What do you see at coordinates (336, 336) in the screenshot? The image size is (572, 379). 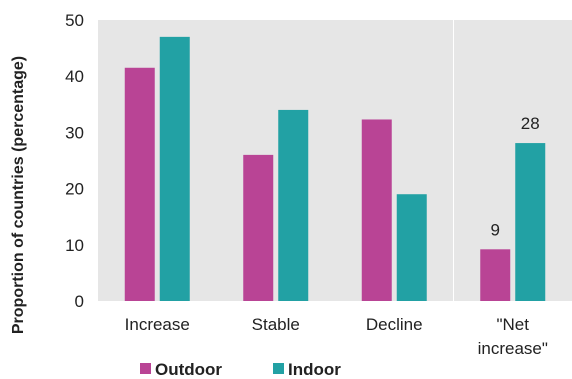 I see `x-axis: Increase Stable Decline "Net increase"` at bounding box center [336, 336].